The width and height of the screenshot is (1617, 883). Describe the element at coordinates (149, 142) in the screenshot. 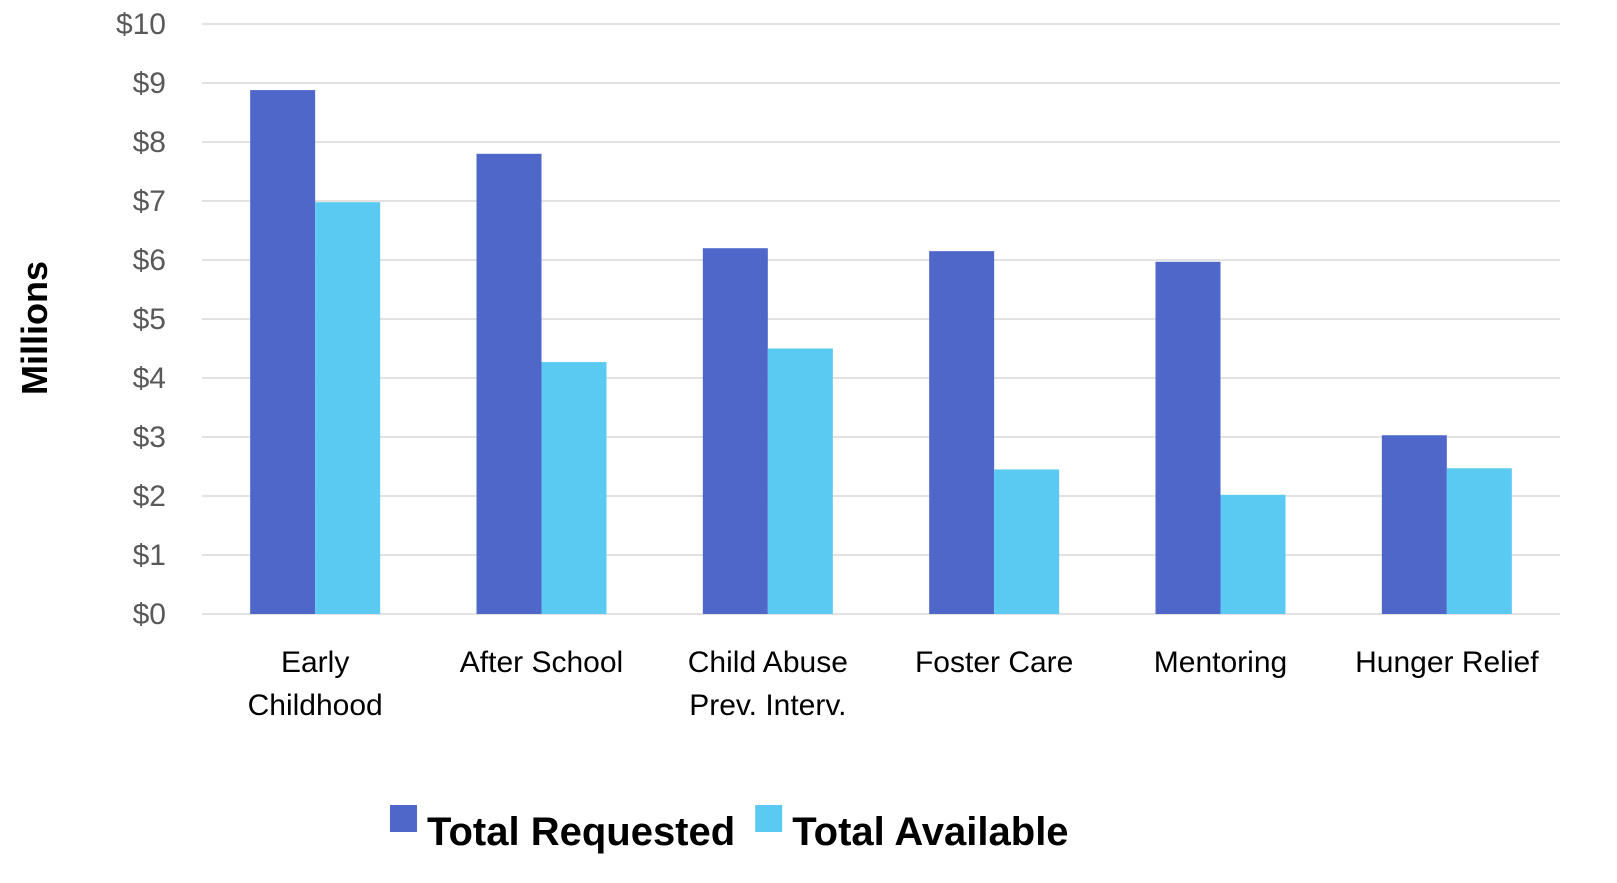

I see `y-tick-label: $8` at that location.